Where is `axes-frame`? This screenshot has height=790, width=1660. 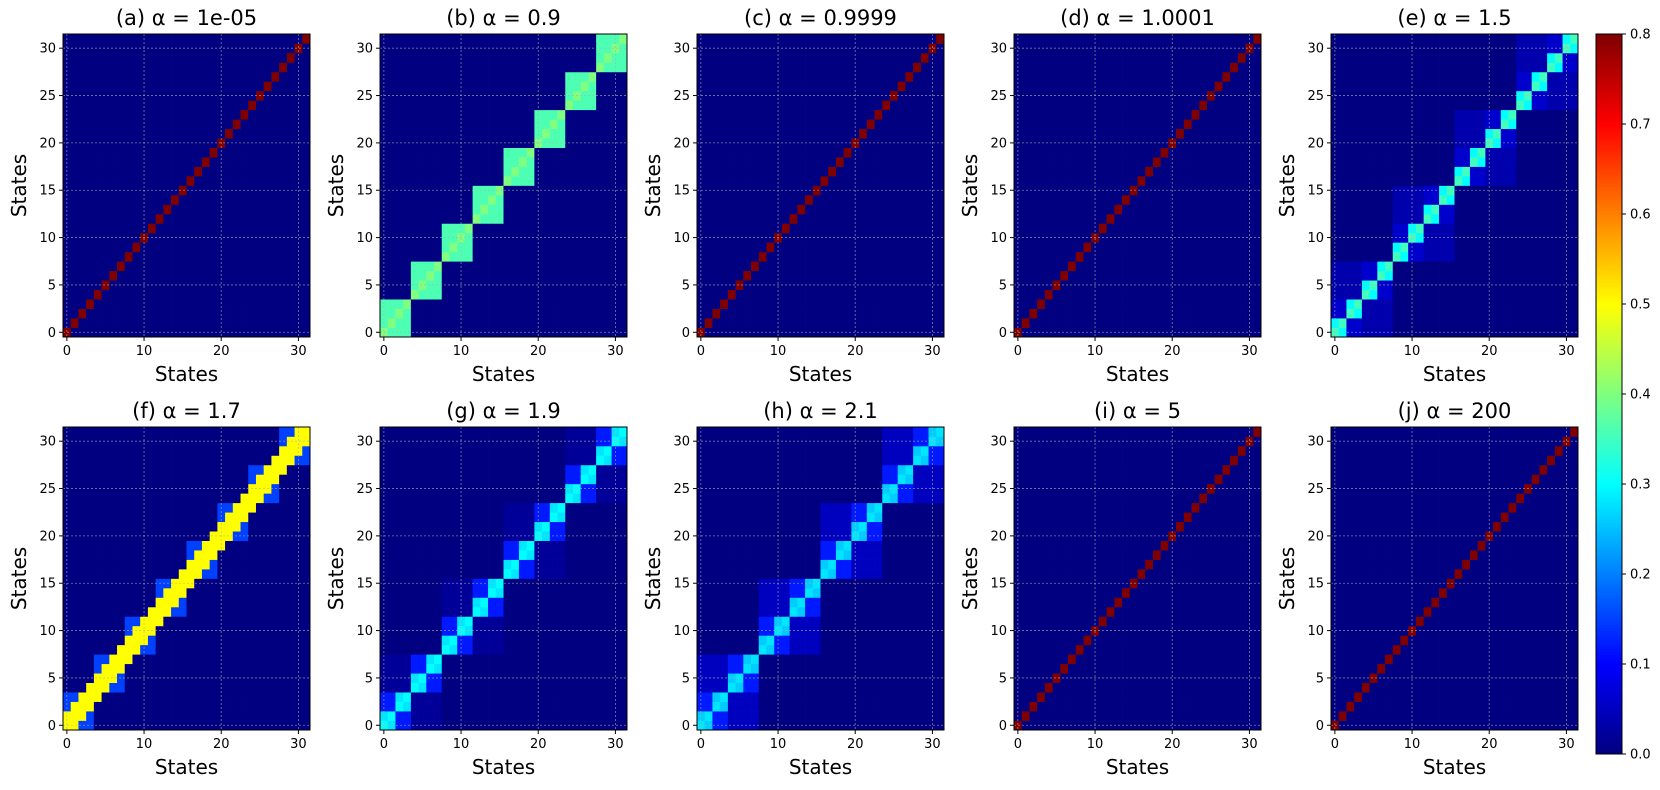 axes-frame is located at coordinates (1137, 185).